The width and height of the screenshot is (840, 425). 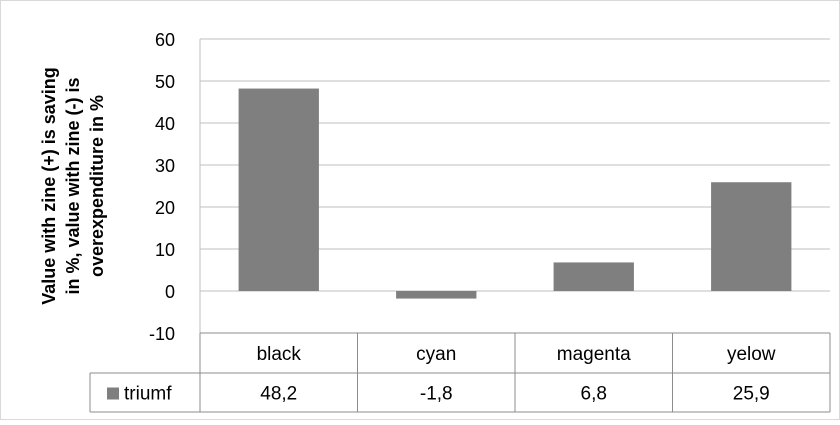 What do you see at coordinates (175, 187) in the screenshot?
I see `y-axis: -10 0 10 20 30 40 50 60` at bounding box center [175, 187].